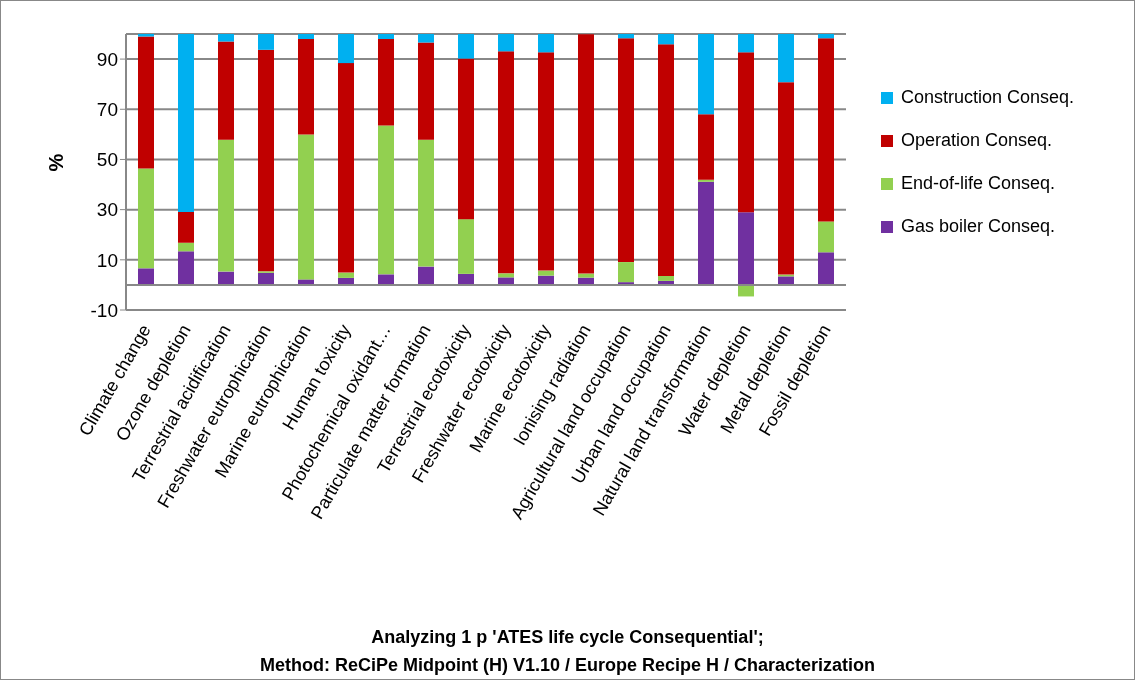 This screenshot has width=1135, height=680. I want to click on legend-label: Construction Conseq., so click(988, 97).